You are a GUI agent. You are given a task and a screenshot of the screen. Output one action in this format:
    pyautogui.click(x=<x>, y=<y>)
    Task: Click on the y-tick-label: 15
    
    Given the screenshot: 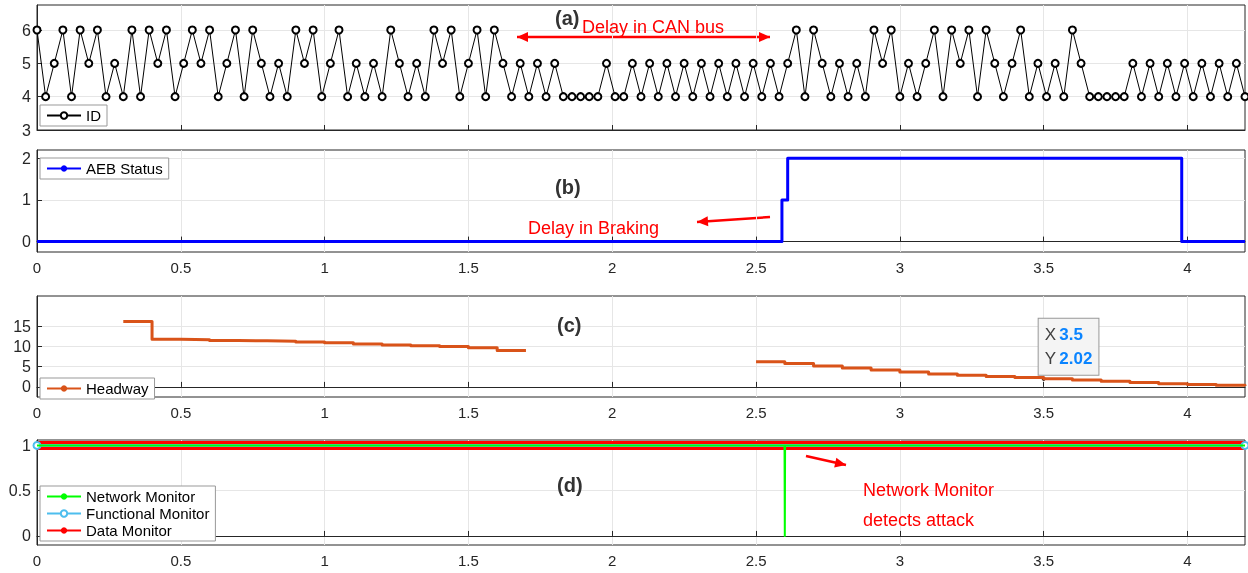 What is the action you would take?
    pyautogui.click(x=22, y=326)
    